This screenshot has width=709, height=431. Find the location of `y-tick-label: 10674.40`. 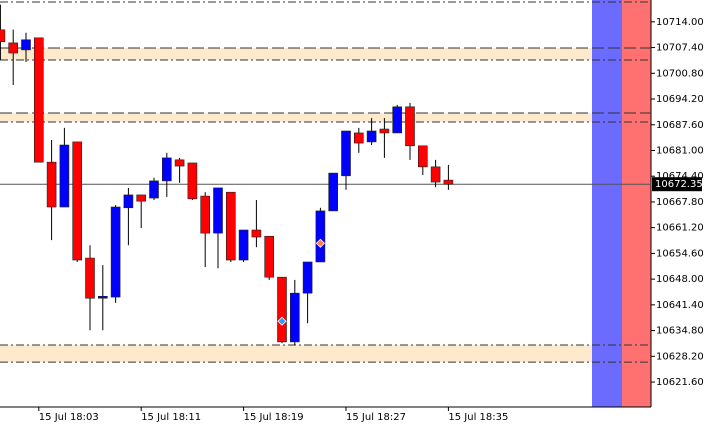

y-tick-label: 10674.40 is located at coordinates (680, 176).